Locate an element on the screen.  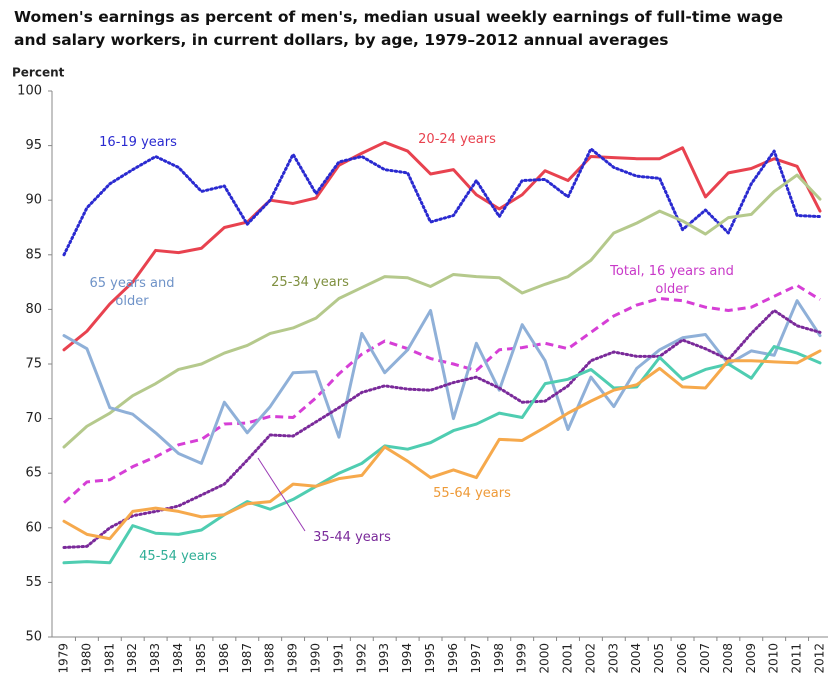
series-label: 16-19 years is located at coordinates (138, 142).